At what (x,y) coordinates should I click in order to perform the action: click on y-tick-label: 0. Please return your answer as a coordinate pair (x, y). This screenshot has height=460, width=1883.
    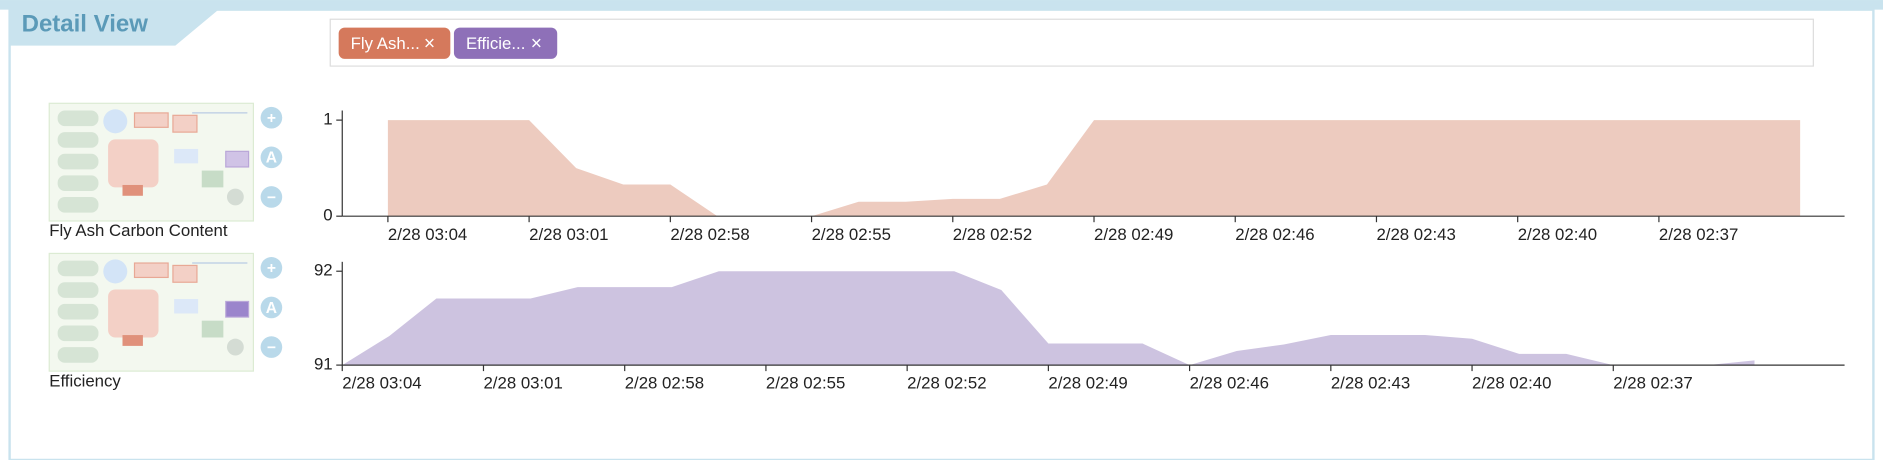
    Looking at the image, I should click on (327, 215).